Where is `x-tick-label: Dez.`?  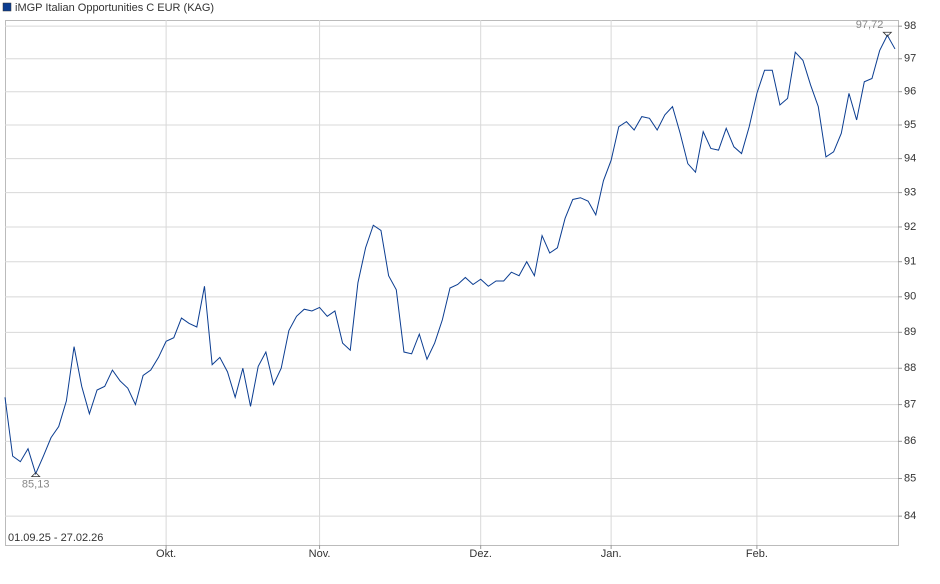 x-tick-label: Dez. is located at coordinates (480, 554).